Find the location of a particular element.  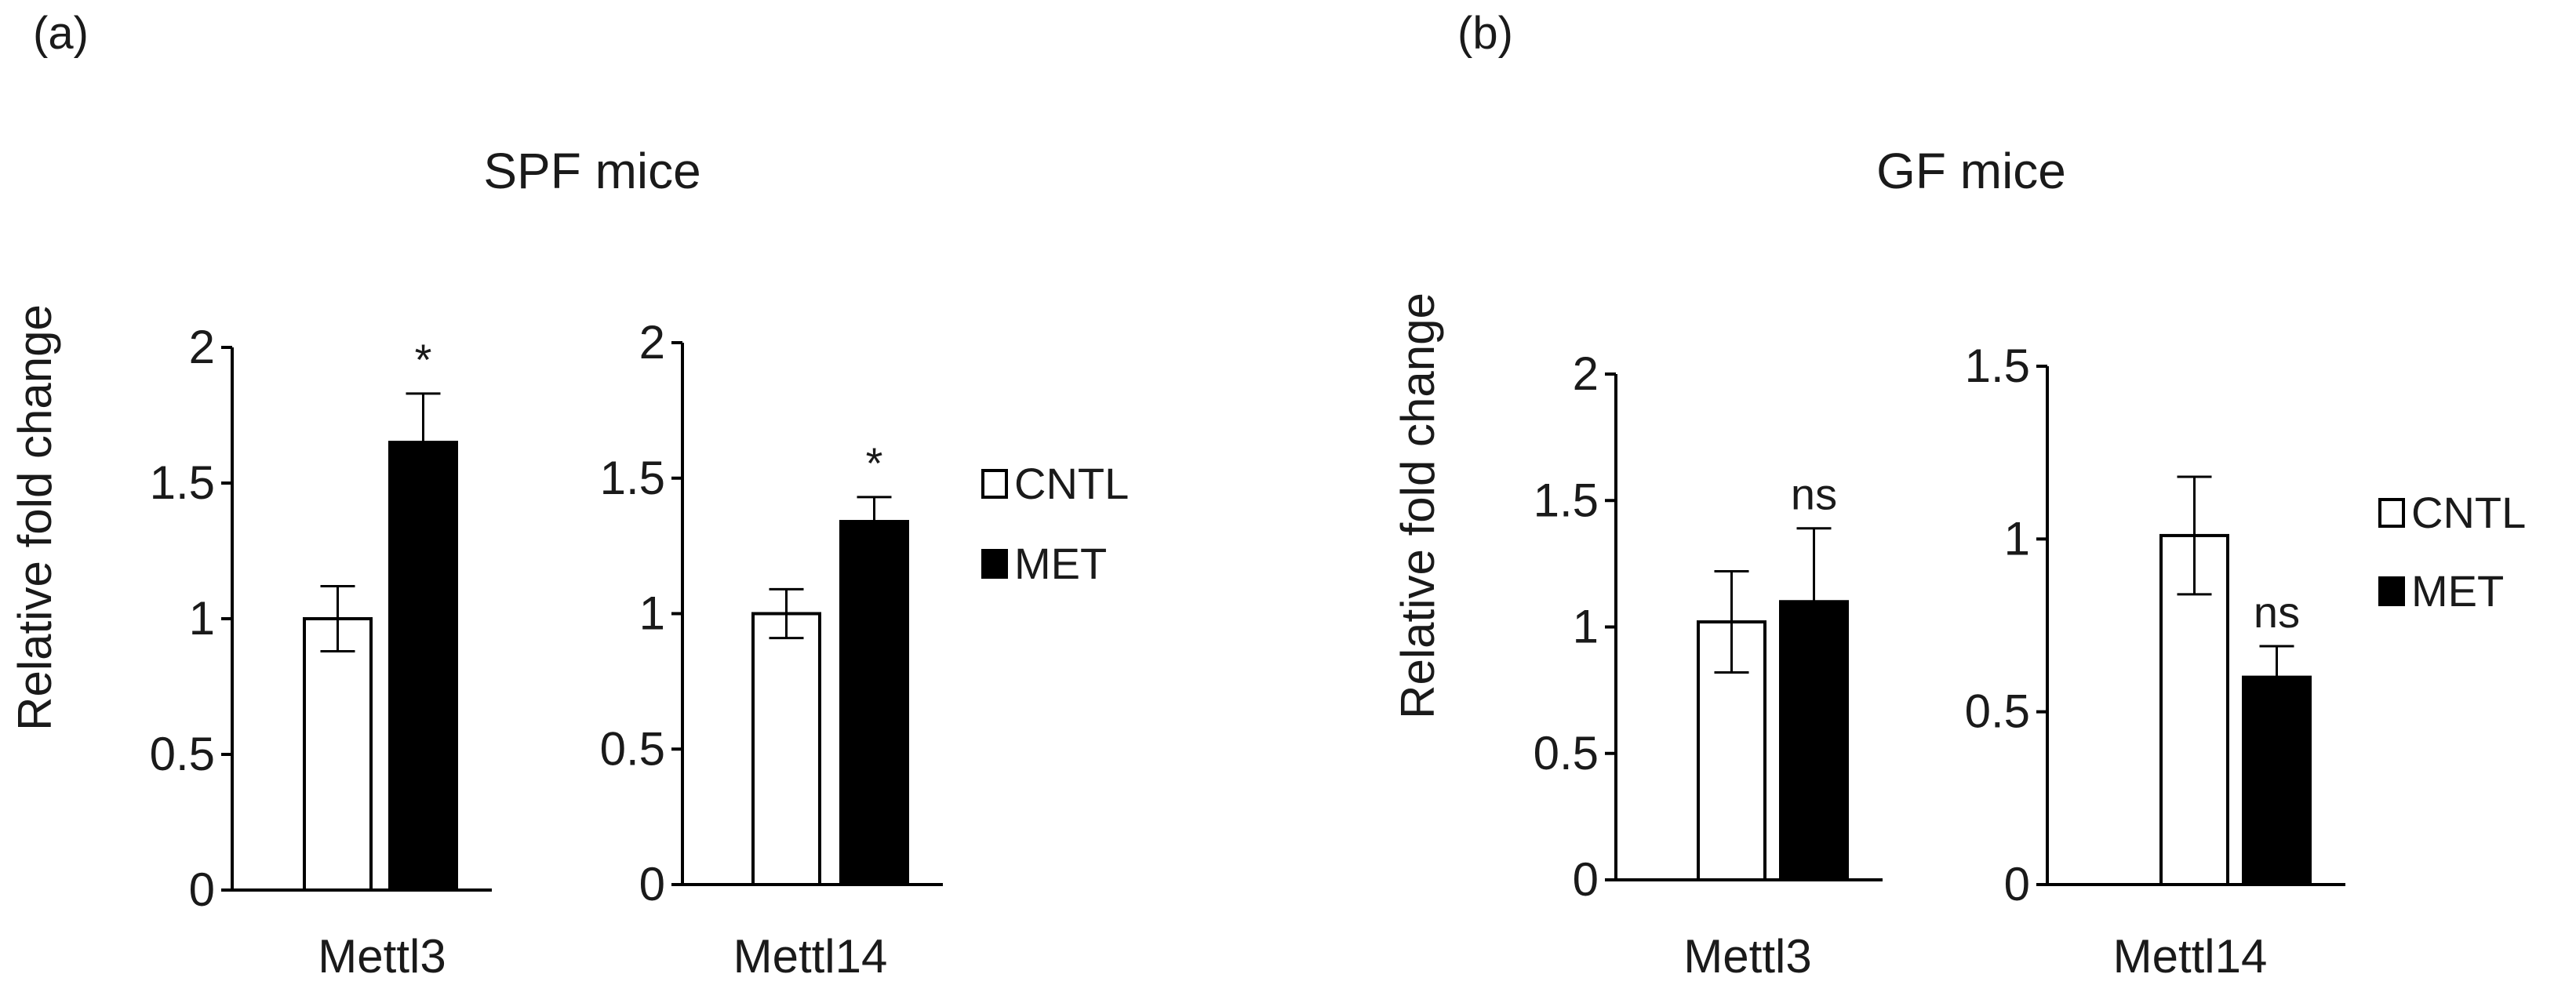

panel-title-gf: GF mice is located at coordinates (1971, 171).